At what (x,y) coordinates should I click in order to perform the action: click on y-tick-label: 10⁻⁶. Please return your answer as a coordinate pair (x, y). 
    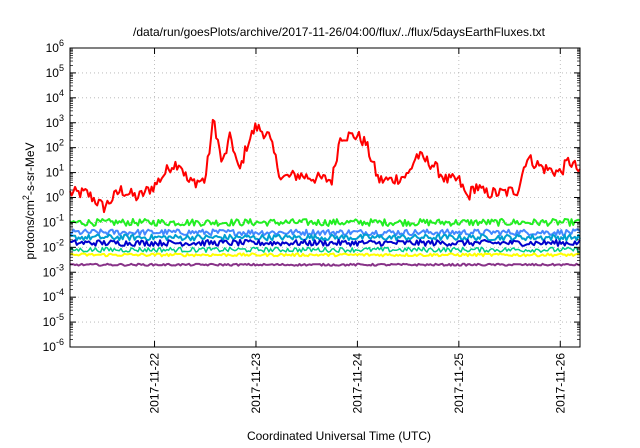
    Looking at the image, I should click on (53, 345).